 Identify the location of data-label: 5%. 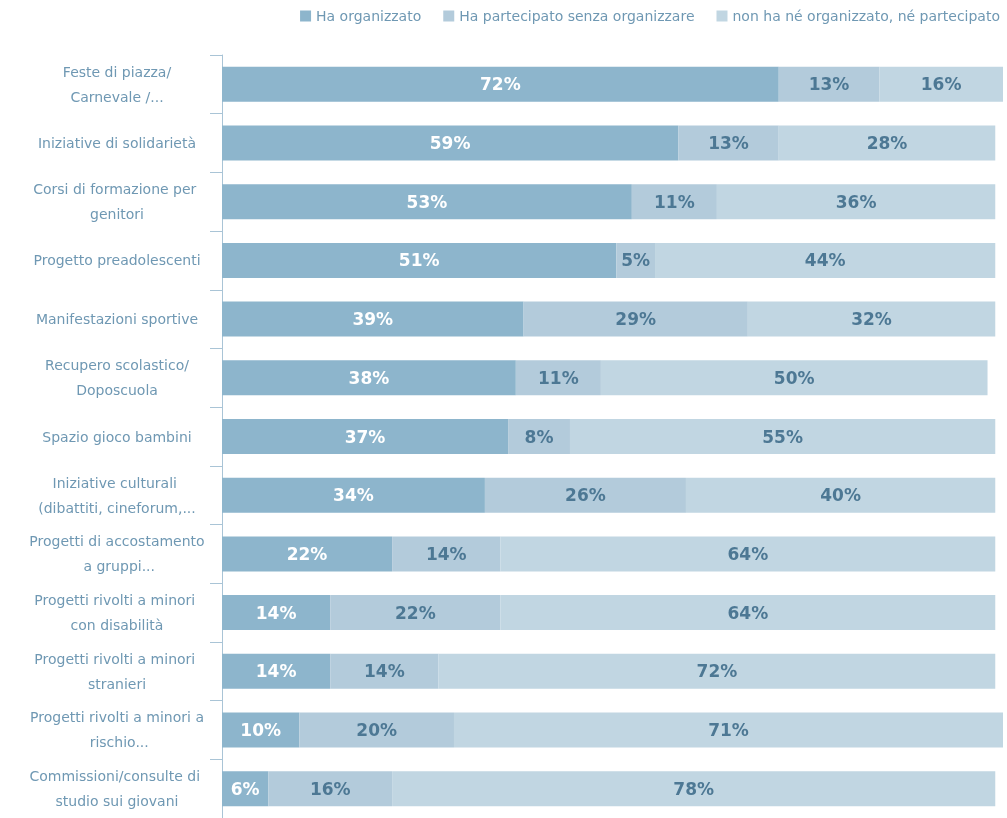
(636, 260).